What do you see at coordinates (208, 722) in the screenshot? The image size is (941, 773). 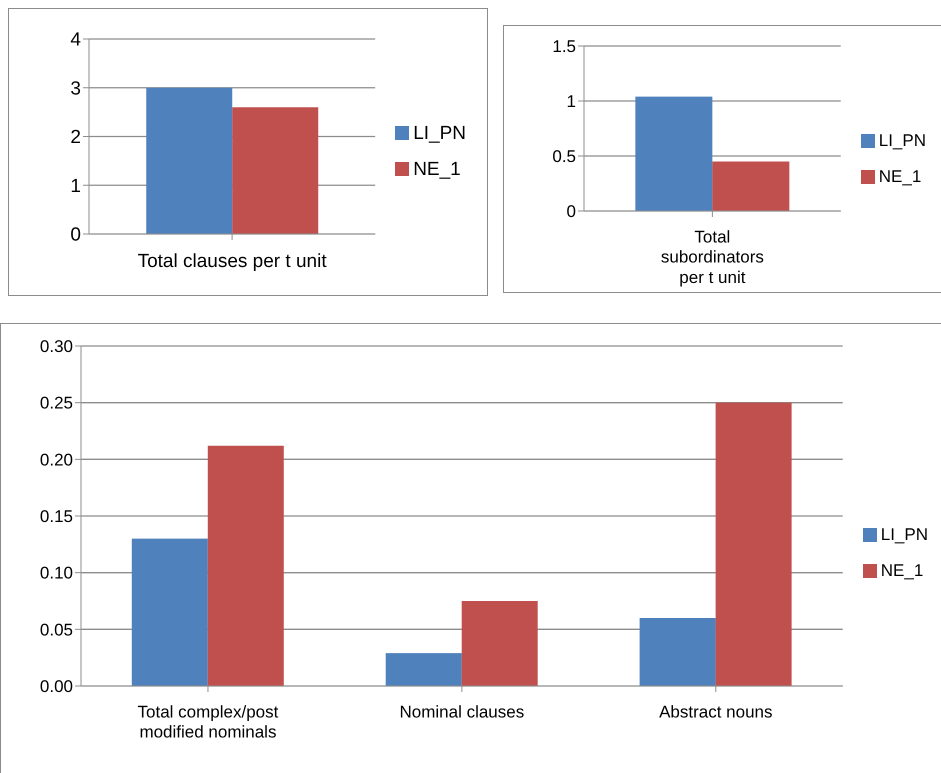 I see `x-tick-label: Total complex/post modified nominals` at bounding box center [208, 722].